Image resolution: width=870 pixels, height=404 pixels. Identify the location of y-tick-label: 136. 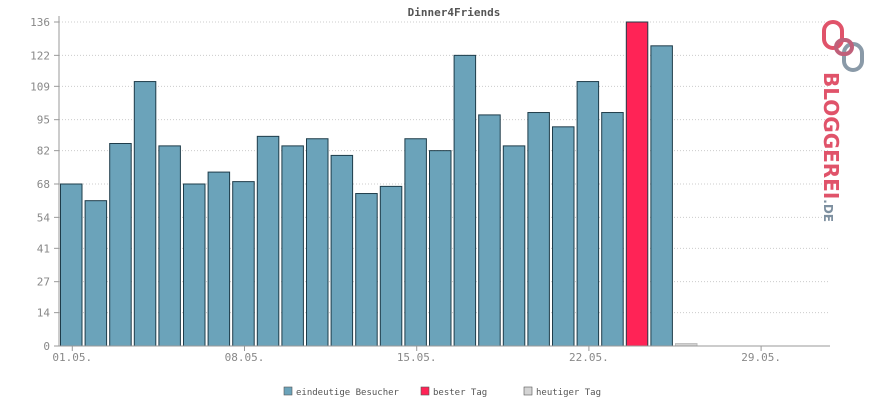
(40, 22).